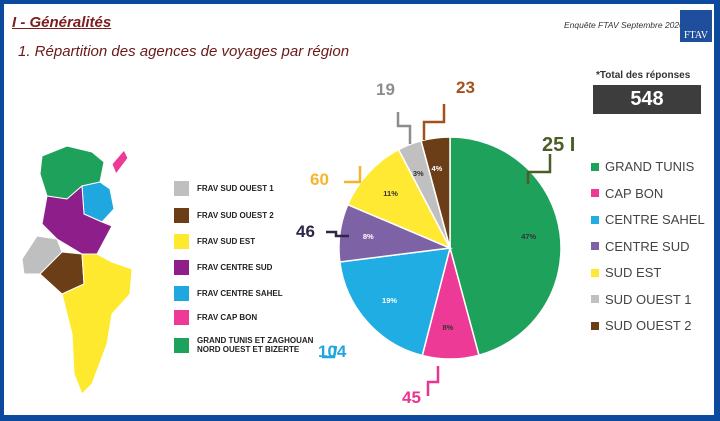  I want to click on pie-slice-grand-tunis, so click(505, 246).